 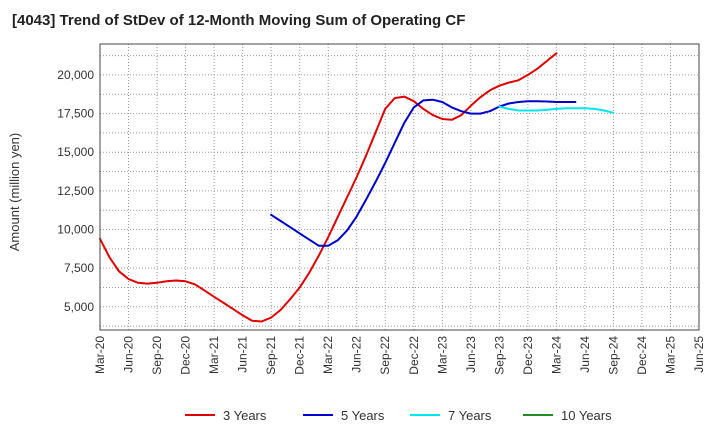 What do you see at coordinates (271, 355) in the screenshot?
I see `x-tick-label: Sep-21` at bounding box center [271, 355].